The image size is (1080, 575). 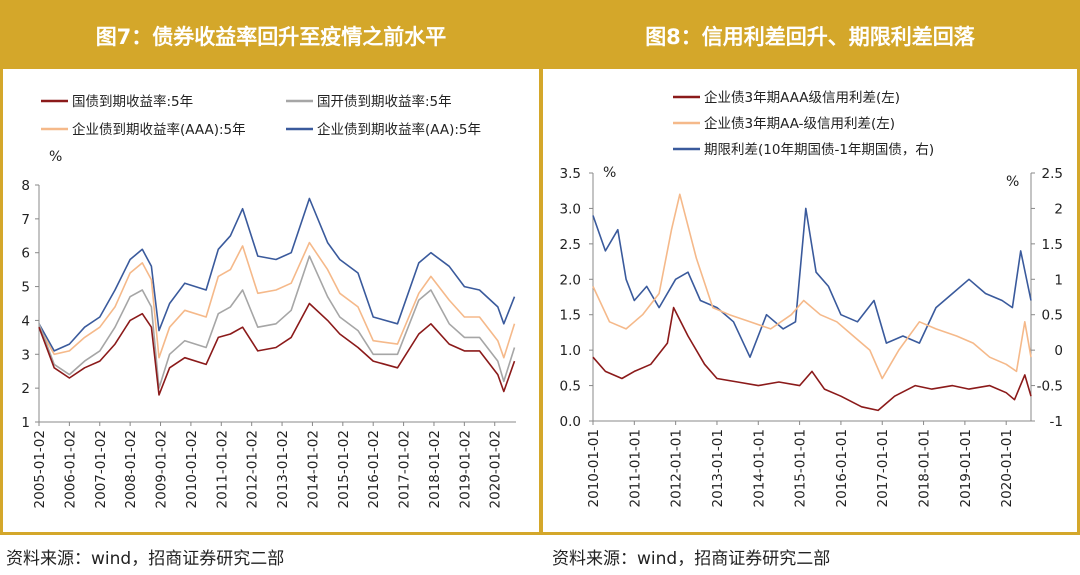 I want to click on x-tick-label: 2007-01-02, so click(x=101, y=469).